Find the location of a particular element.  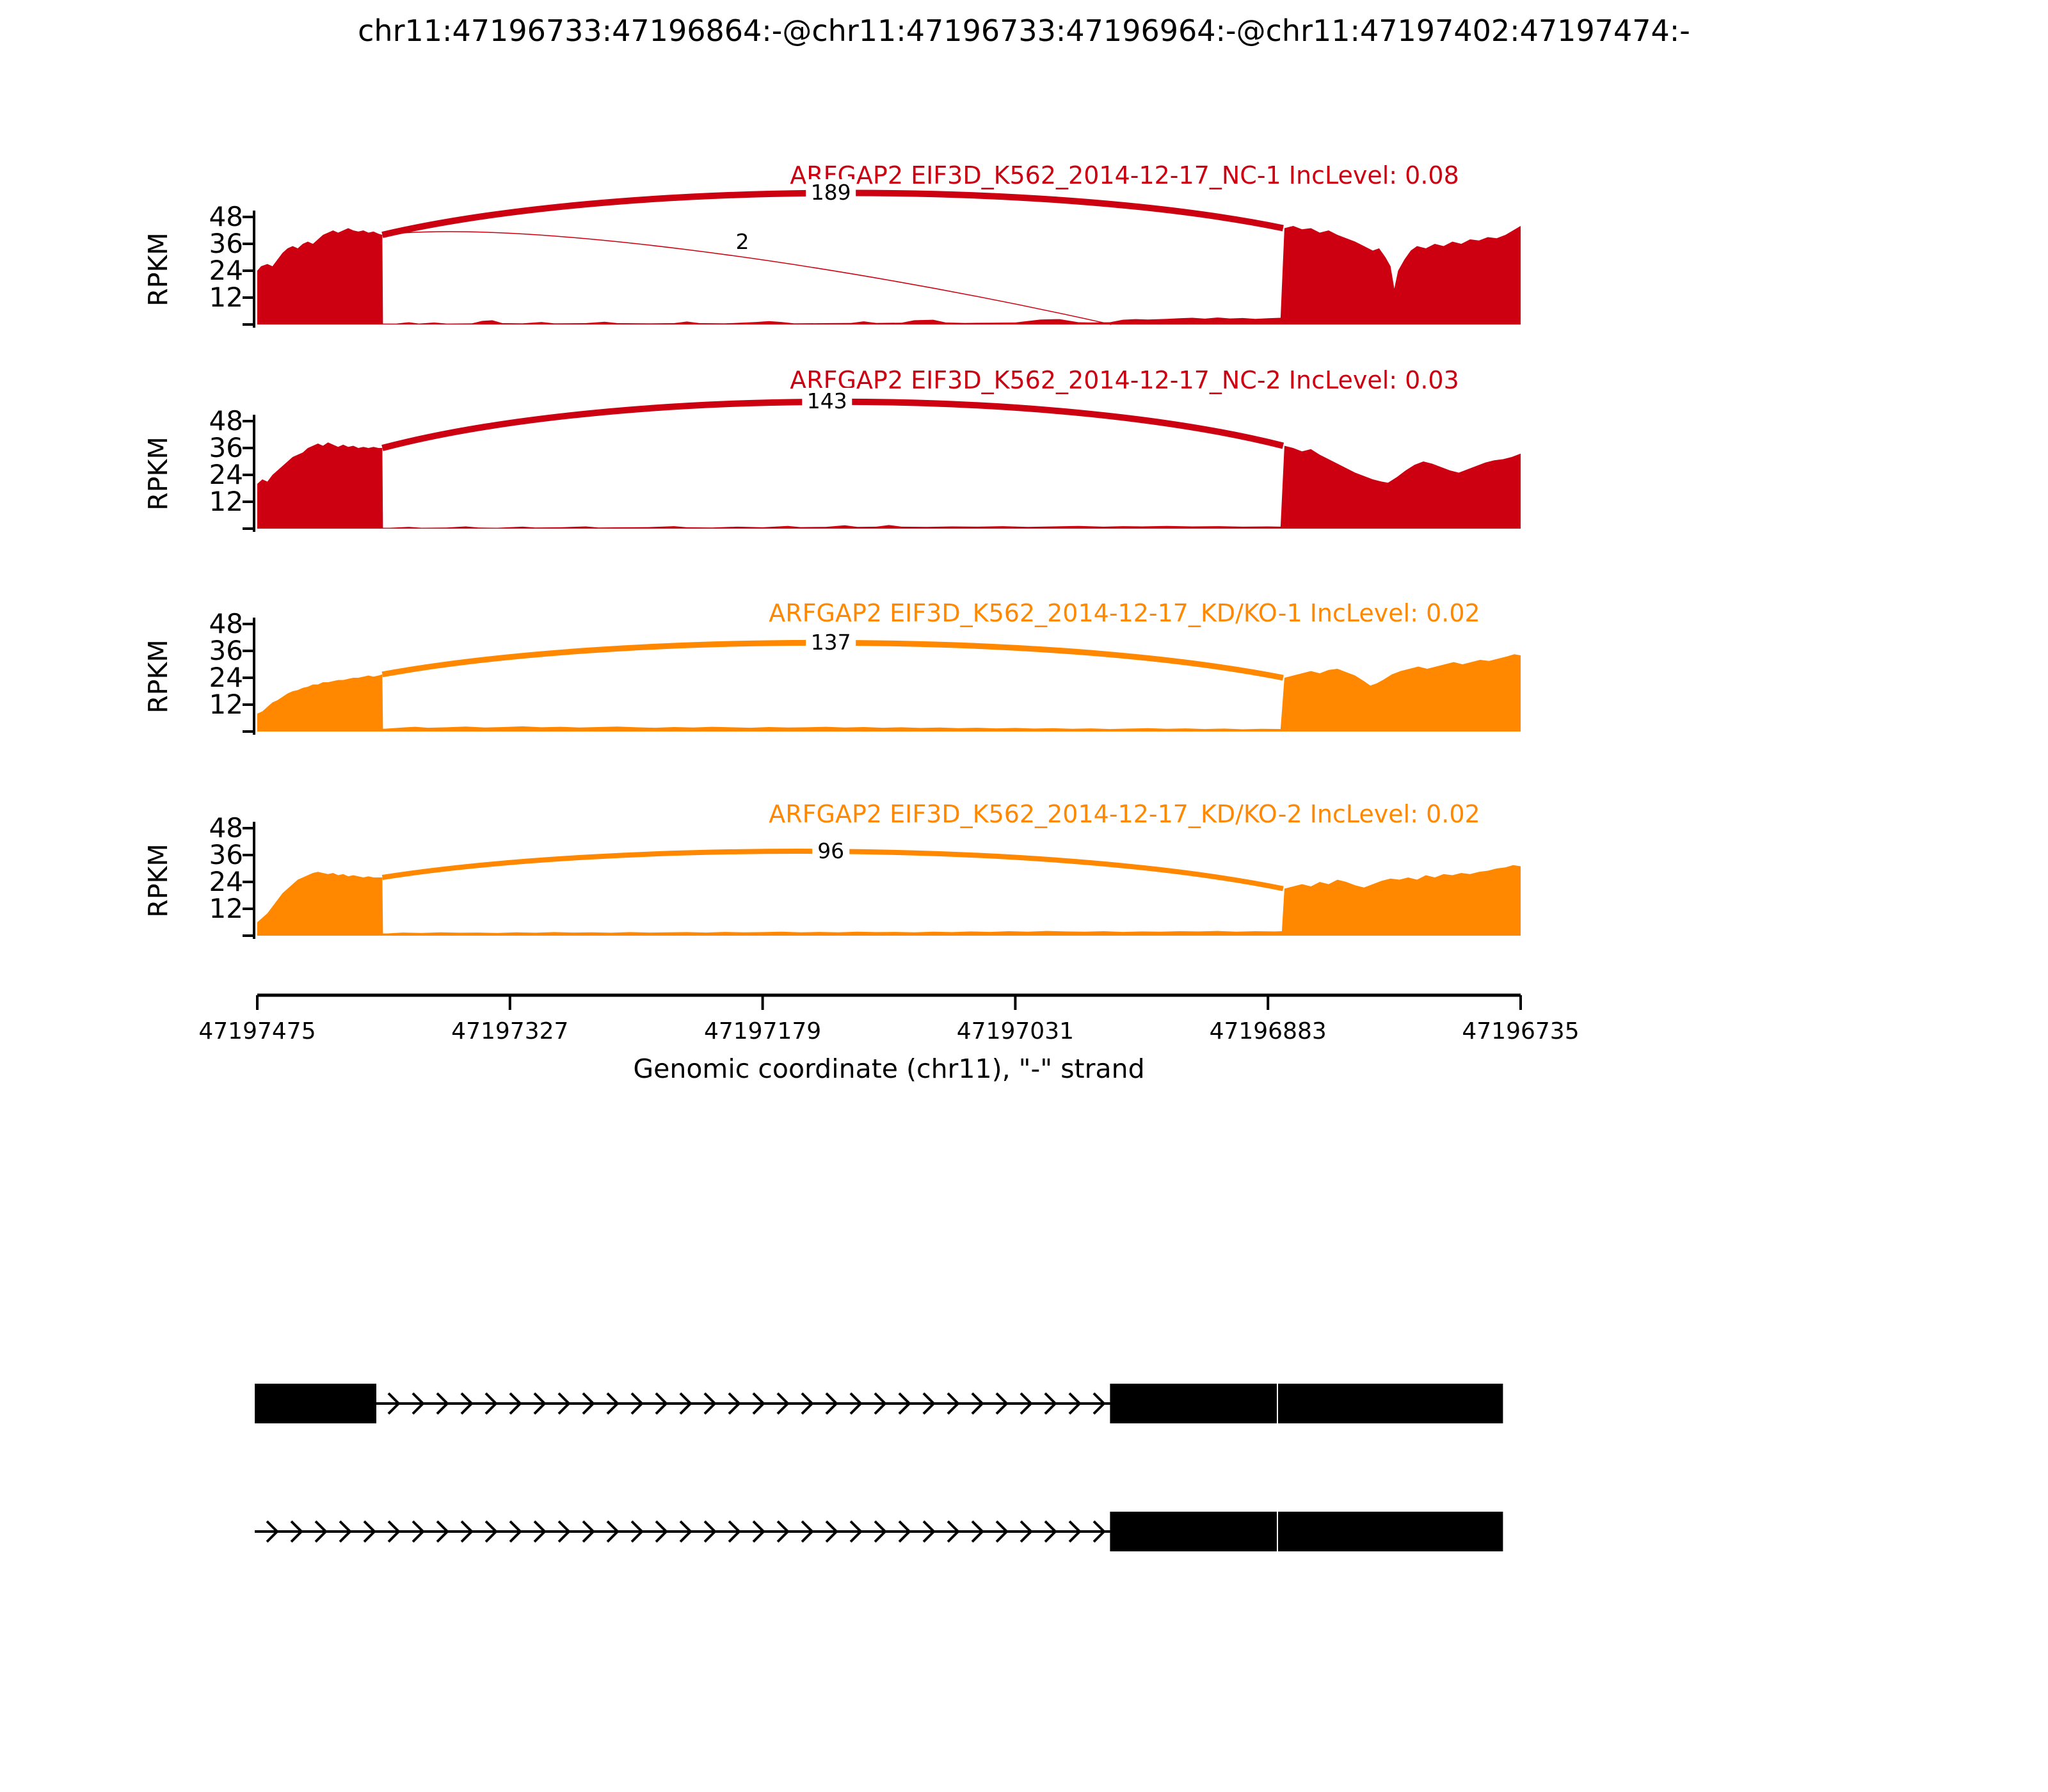

junction-count-label: 2 is located at coordinates (742, 241).